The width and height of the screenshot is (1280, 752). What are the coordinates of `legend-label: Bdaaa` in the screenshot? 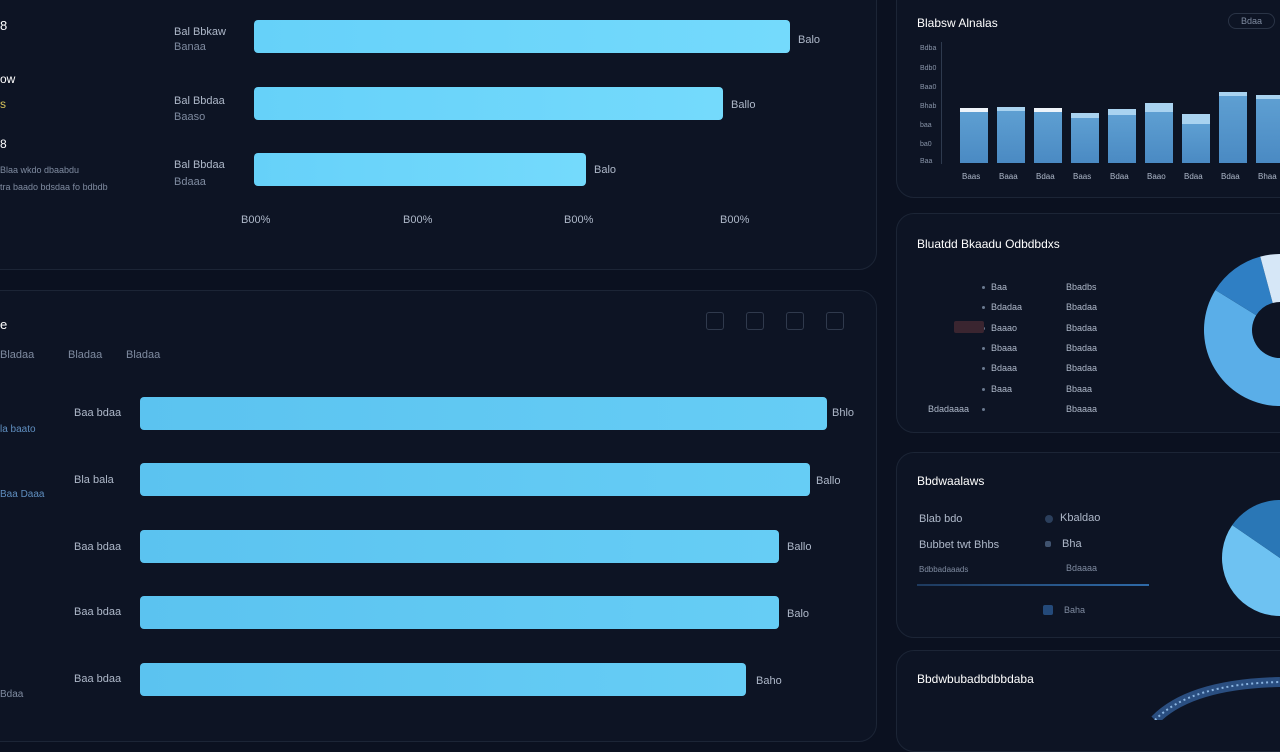 It's located at (1004, 368).